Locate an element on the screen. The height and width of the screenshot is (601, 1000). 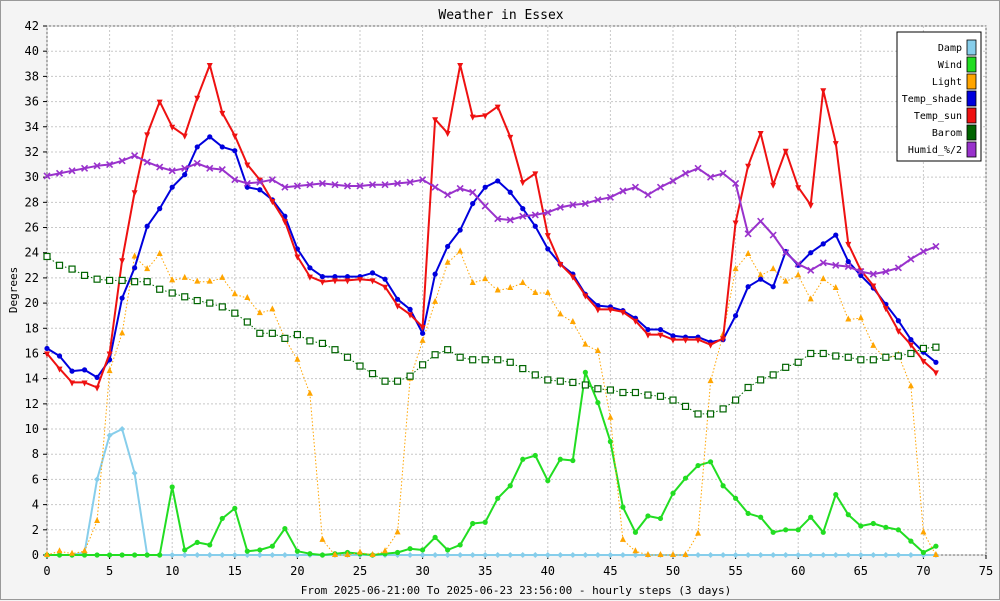
y-tick-label: 30 is located at coordinates (32, 177).